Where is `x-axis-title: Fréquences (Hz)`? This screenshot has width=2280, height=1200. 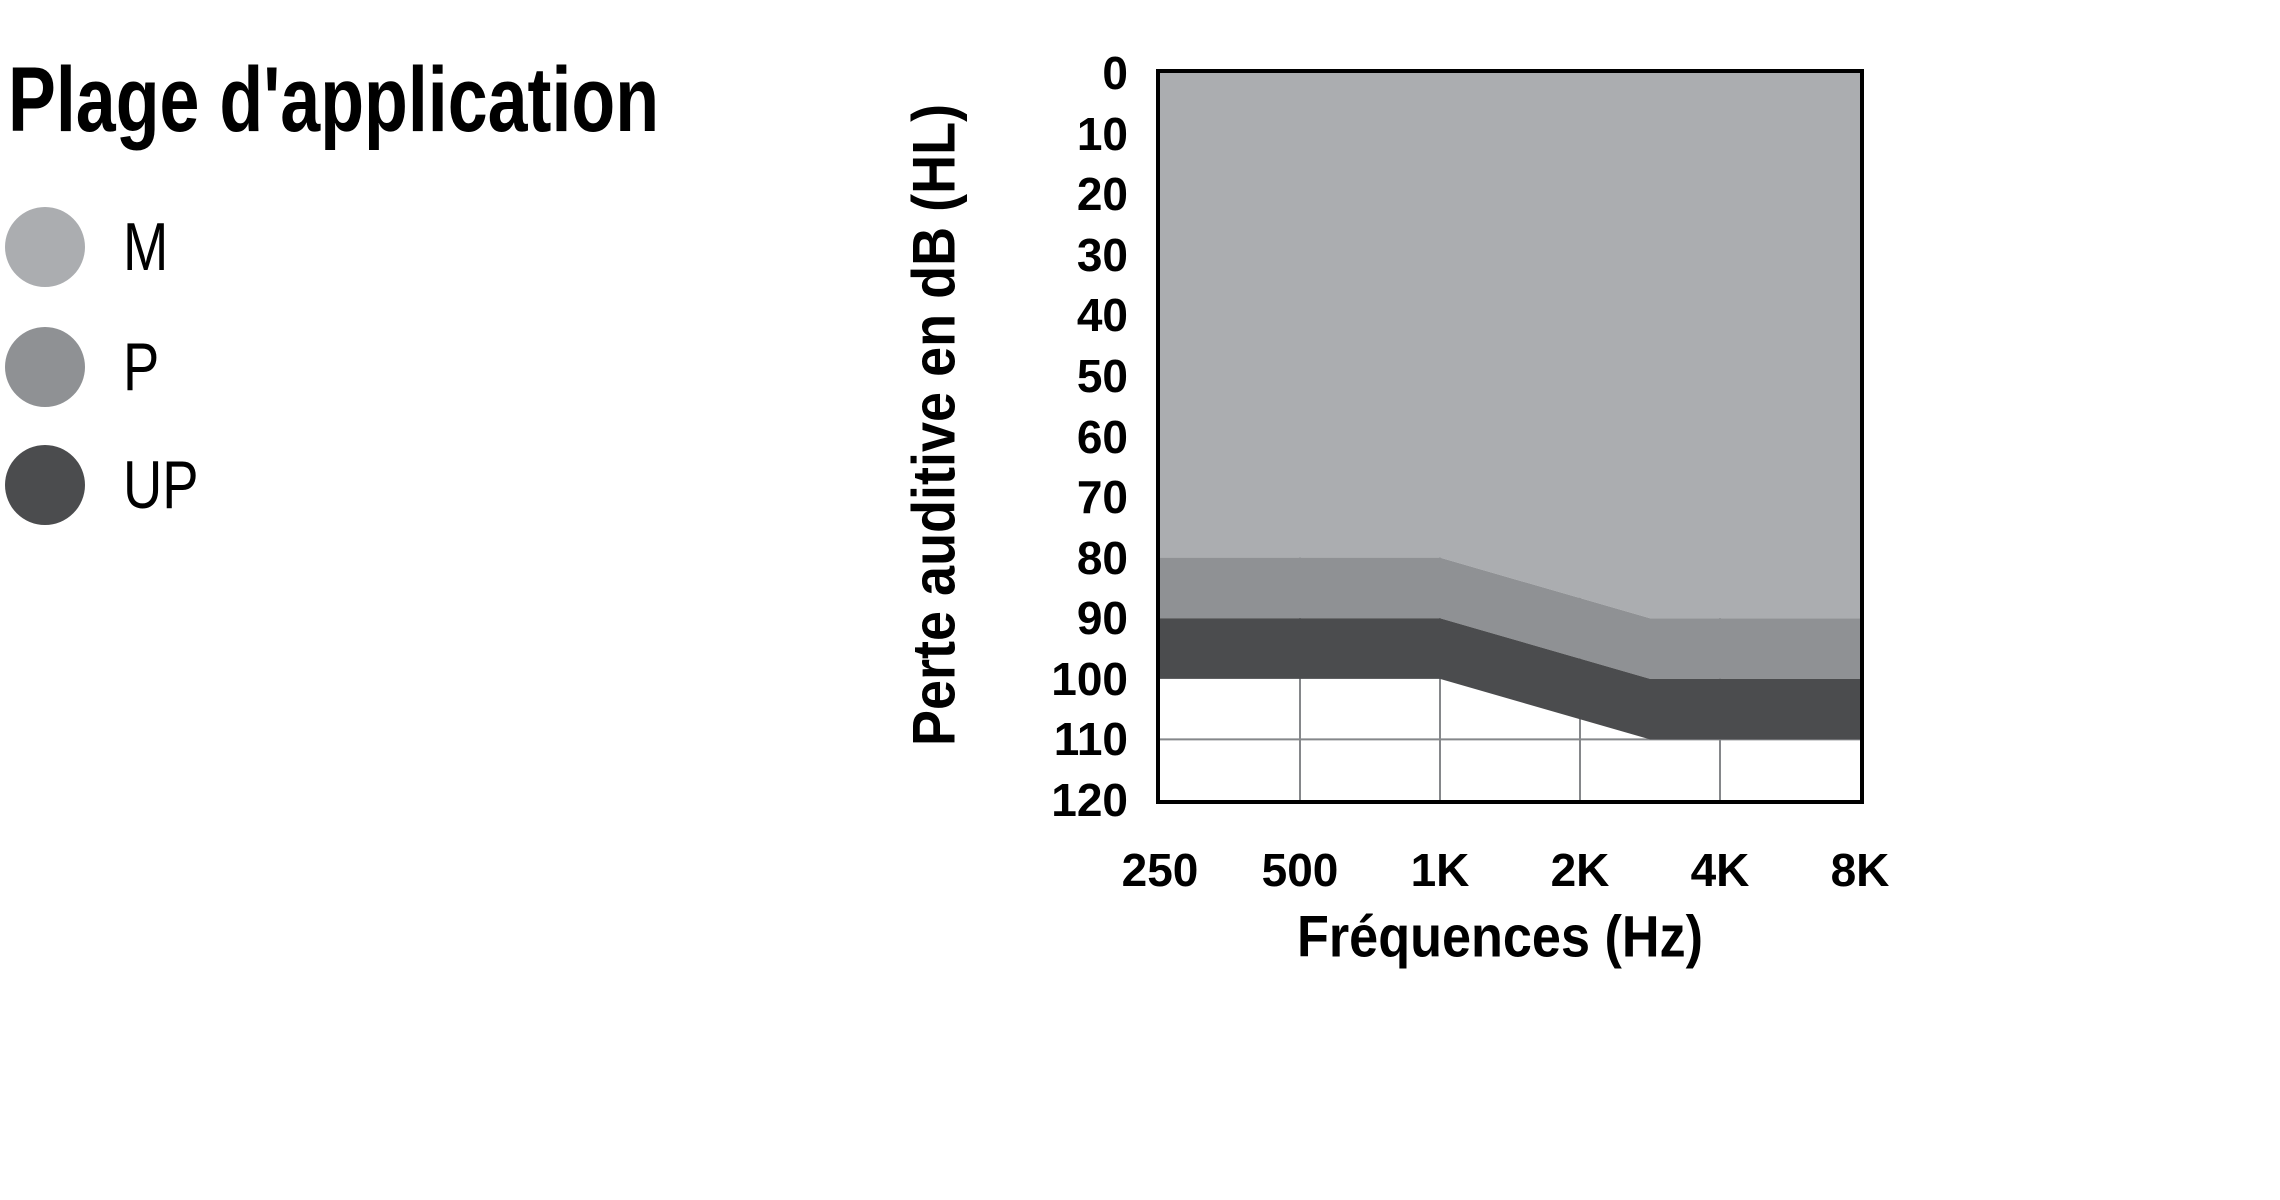 x-axis-title: Fréquences (Hz) is located at coordinates (1500, 937).